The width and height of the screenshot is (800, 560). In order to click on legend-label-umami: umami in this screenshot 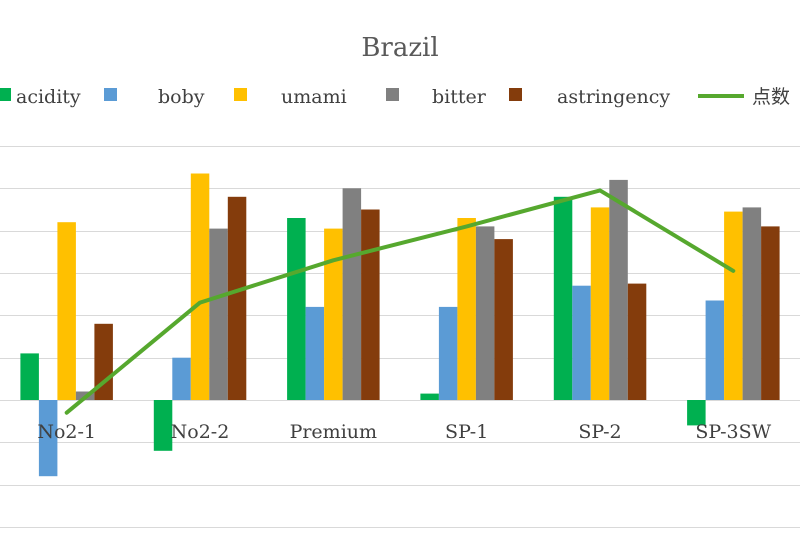, I will do `click(314, 97)`.